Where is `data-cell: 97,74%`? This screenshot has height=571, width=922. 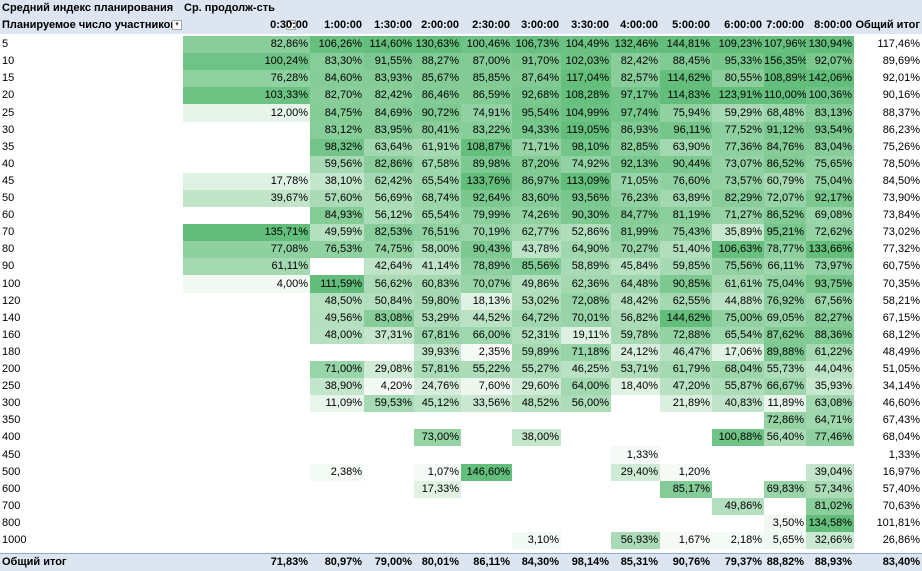
data-cell: 97,74% is located at coordinates (635, 113).